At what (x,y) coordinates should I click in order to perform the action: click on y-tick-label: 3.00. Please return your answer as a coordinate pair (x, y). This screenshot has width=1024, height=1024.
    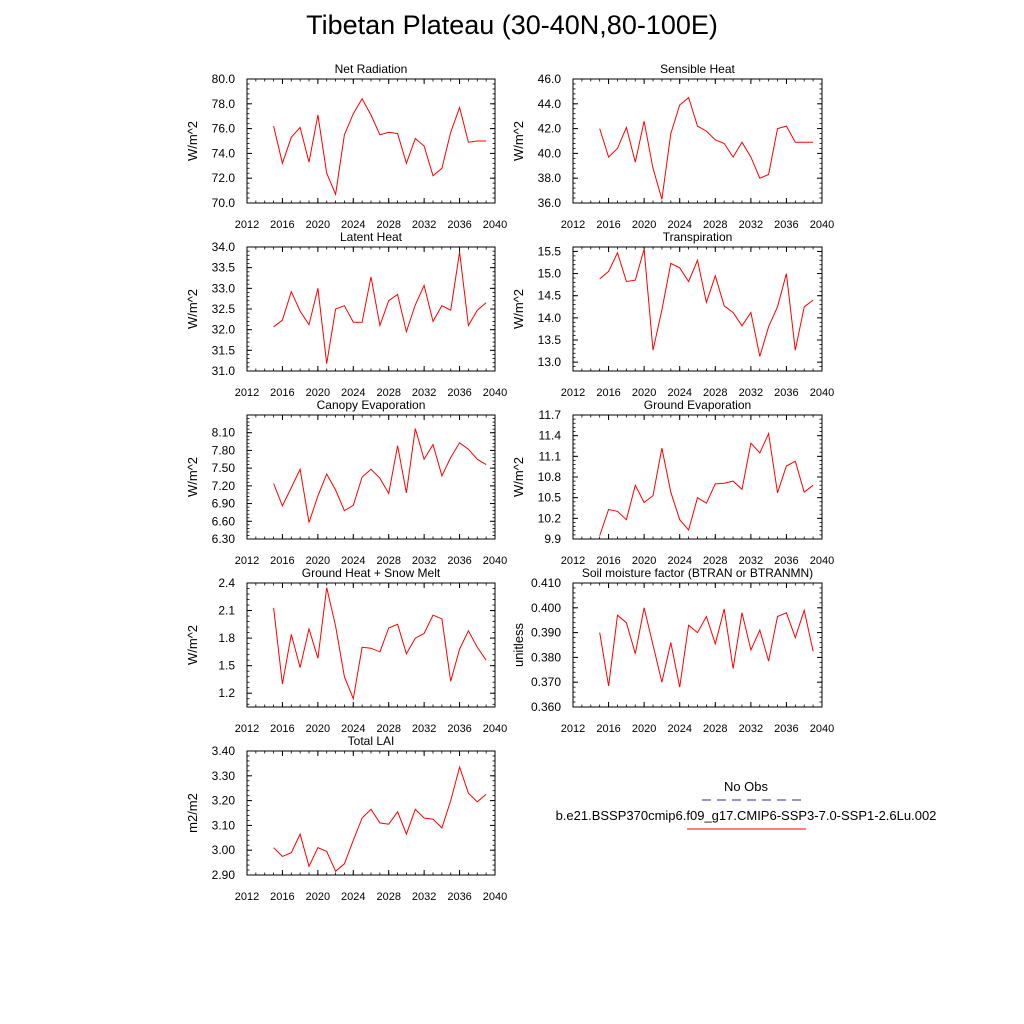
    Looking at the image, I should click on (224, 850).